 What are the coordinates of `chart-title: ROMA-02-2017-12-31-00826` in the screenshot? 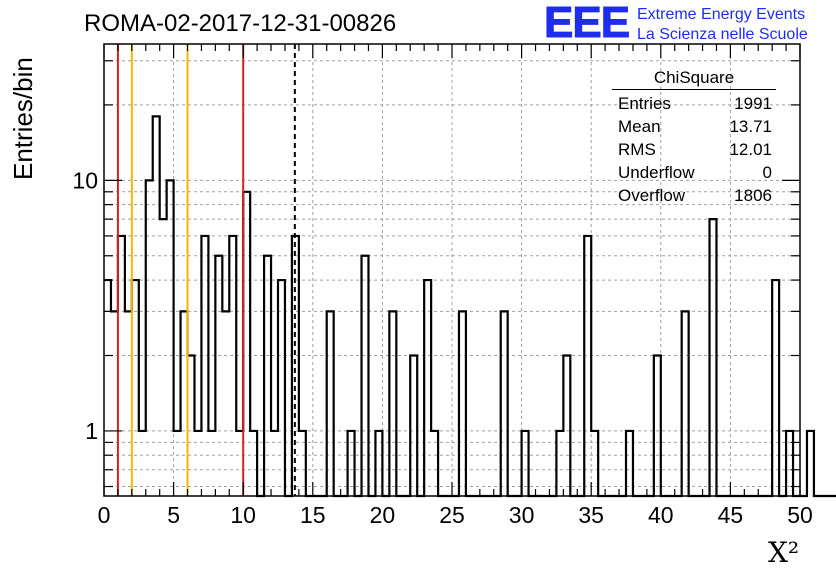 It's located at (240, 23).